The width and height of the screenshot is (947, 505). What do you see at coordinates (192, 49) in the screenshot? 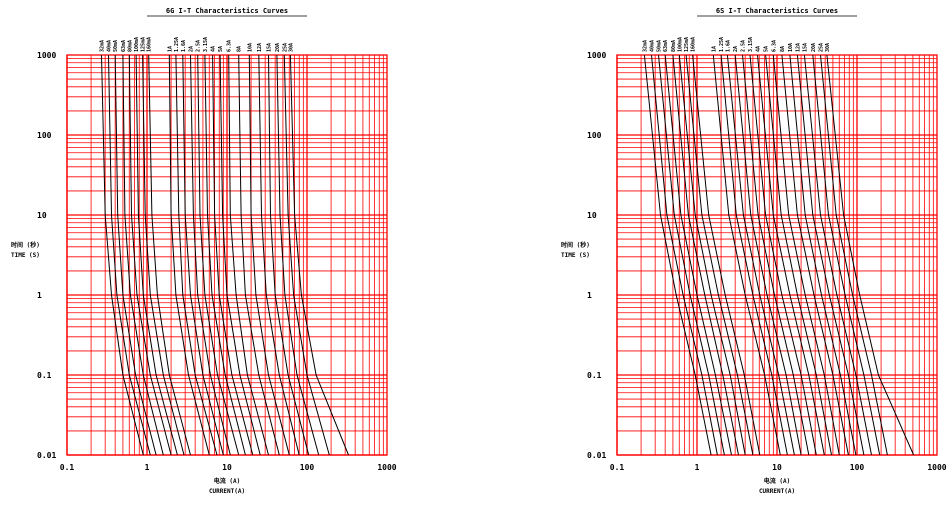
I see `series-label: 2A` at bounding box center [192, 49].